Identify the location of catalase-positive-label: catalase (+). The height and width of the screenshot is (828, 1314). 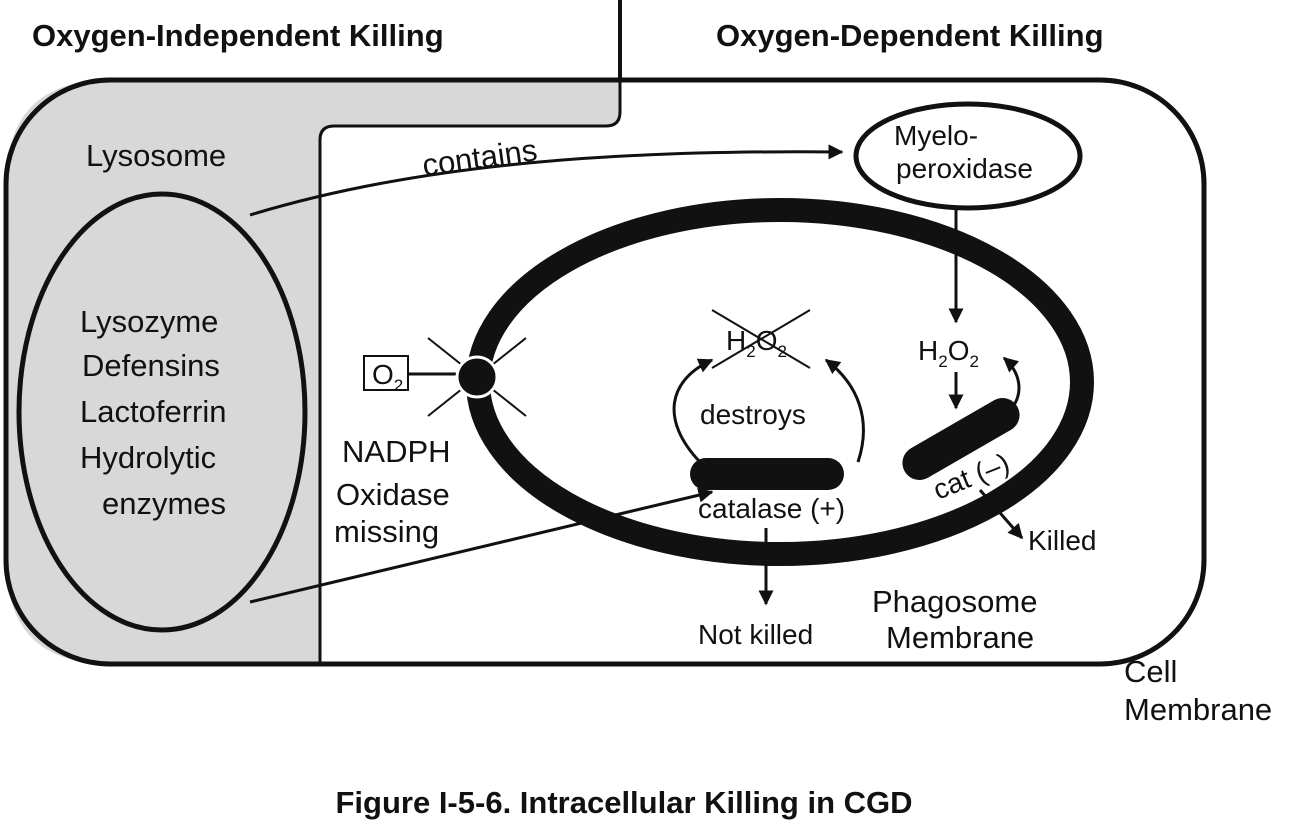
(771, 508).